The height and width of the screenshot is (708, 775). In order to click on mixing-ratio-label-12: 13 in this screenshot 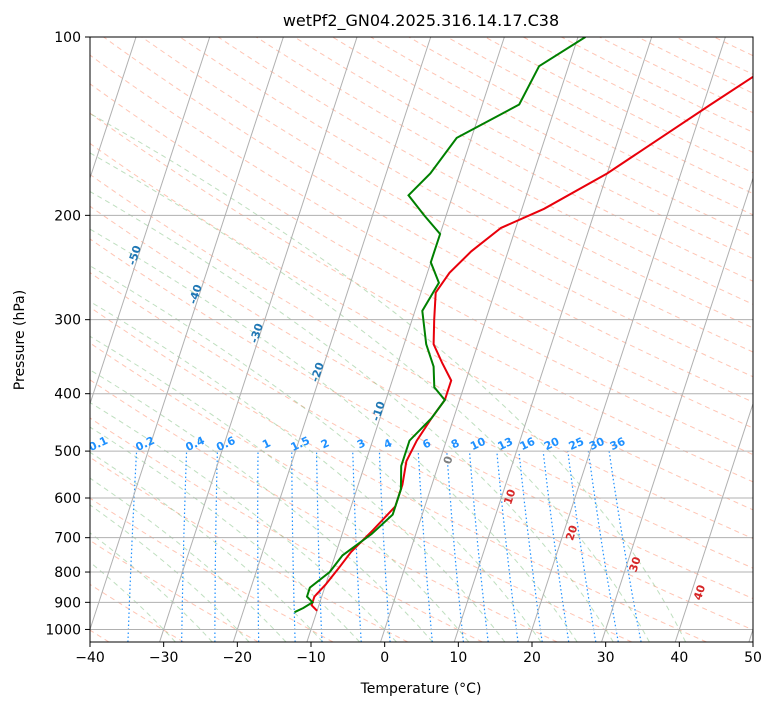, I will do `click(505, 444)`.